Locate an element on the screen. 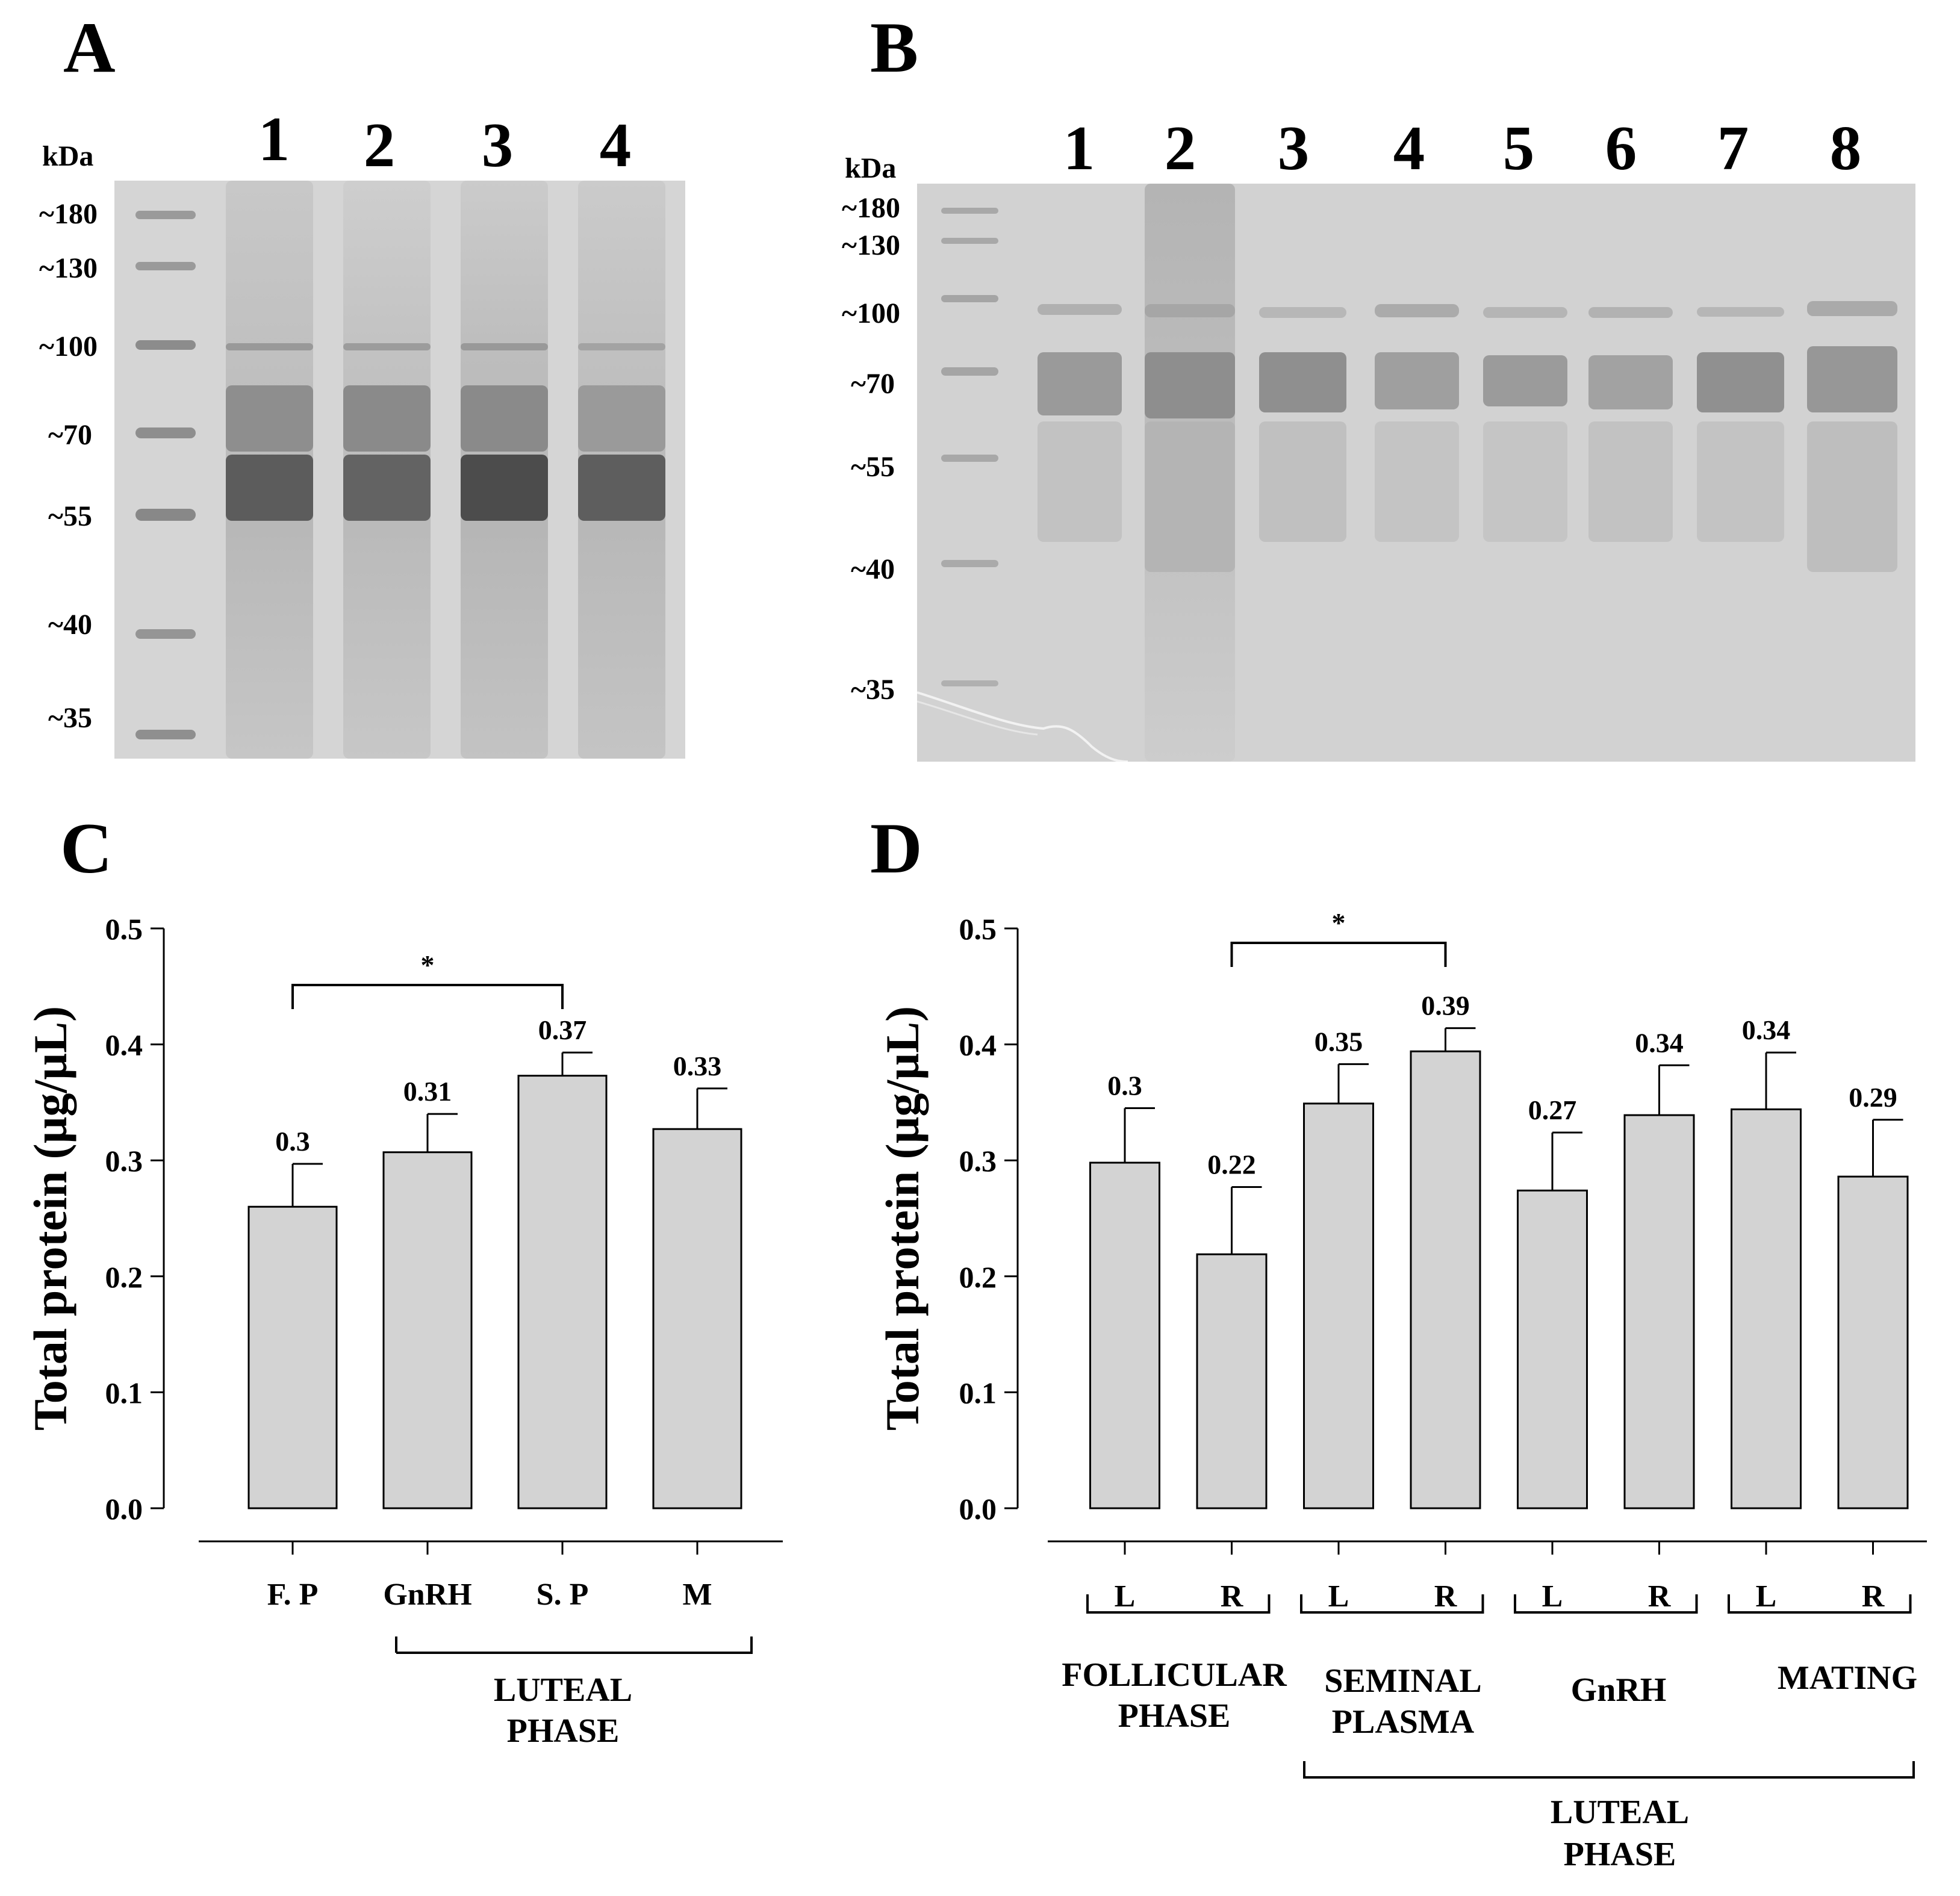 The width and height of the screenshot is (1960, 1896). marker-label-b-55: ~55 is located at coordinates (873, 467).